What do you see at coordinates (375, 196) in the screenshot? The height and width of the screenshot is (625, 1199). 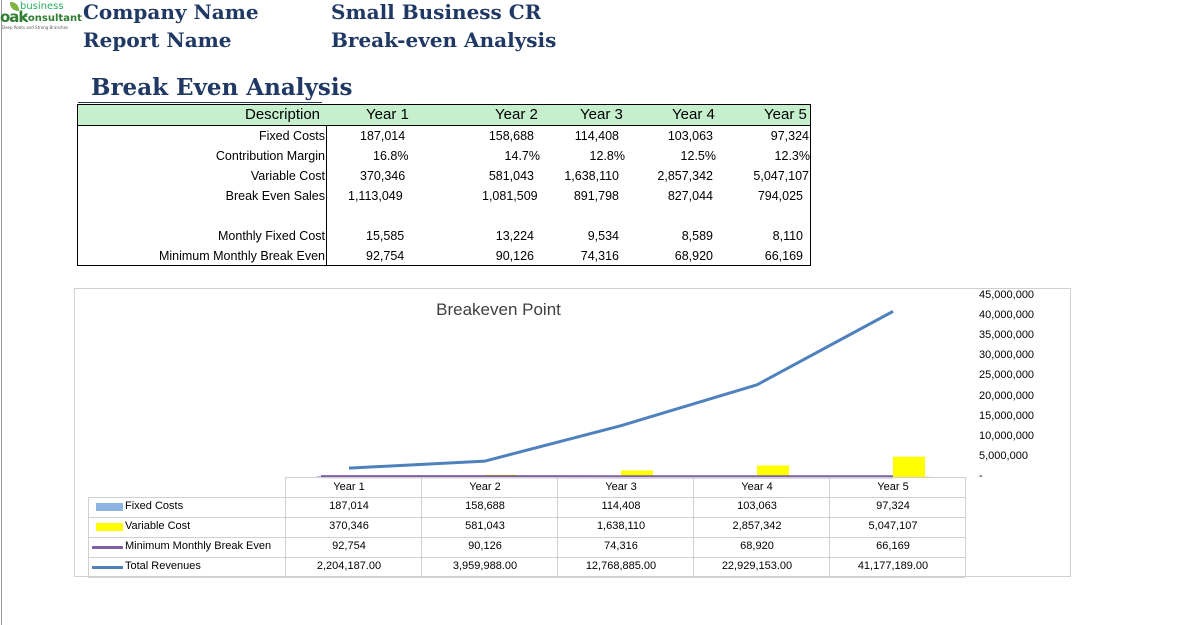 I see `table-cell: 1,113,049` at bounding box center [375, 196].